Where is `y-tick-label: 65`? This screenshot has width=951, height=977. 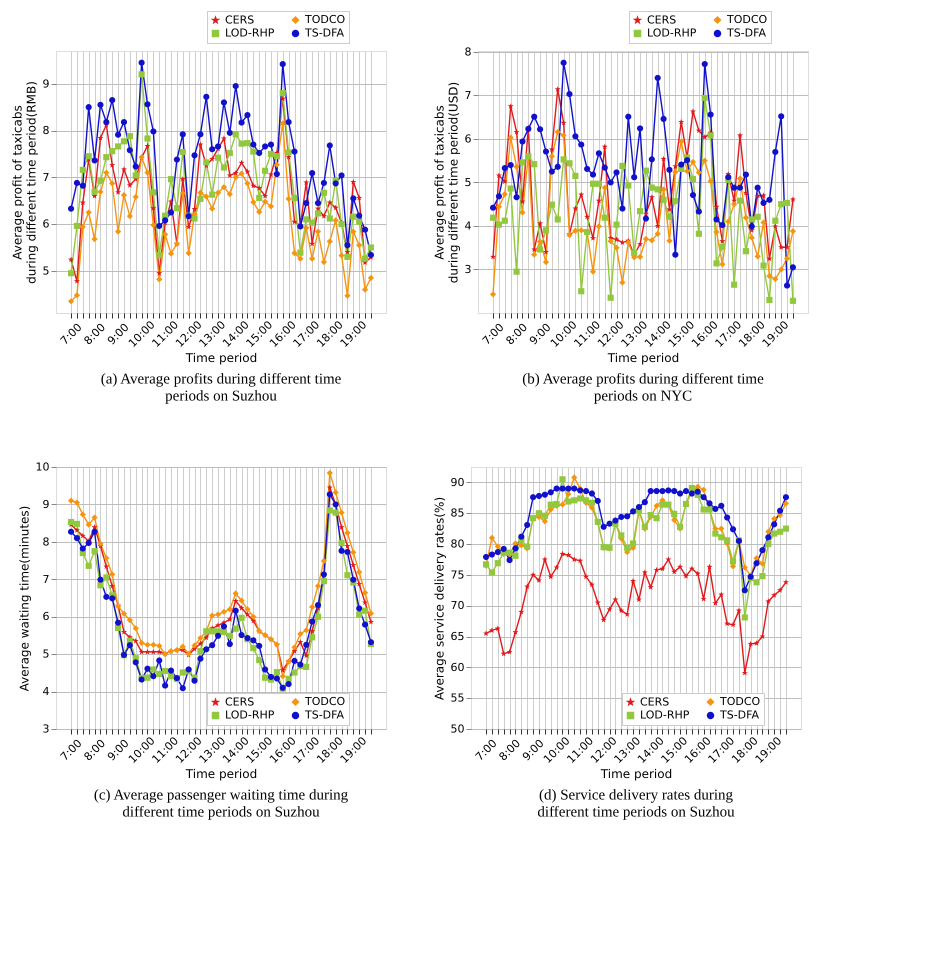 y-tick-label: 65 is located at coordinates (457, 637).